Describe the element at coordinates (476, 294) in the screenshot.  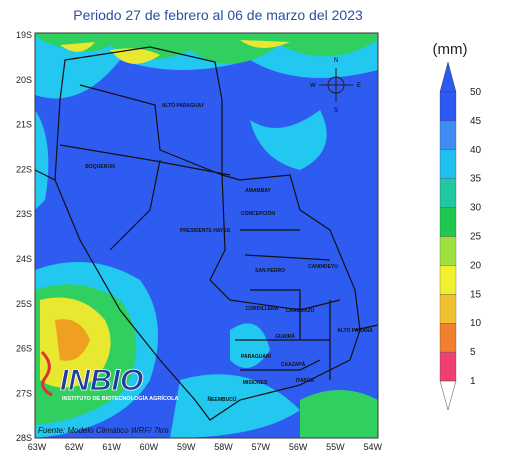
I see `legend-tick: 15` at that location.